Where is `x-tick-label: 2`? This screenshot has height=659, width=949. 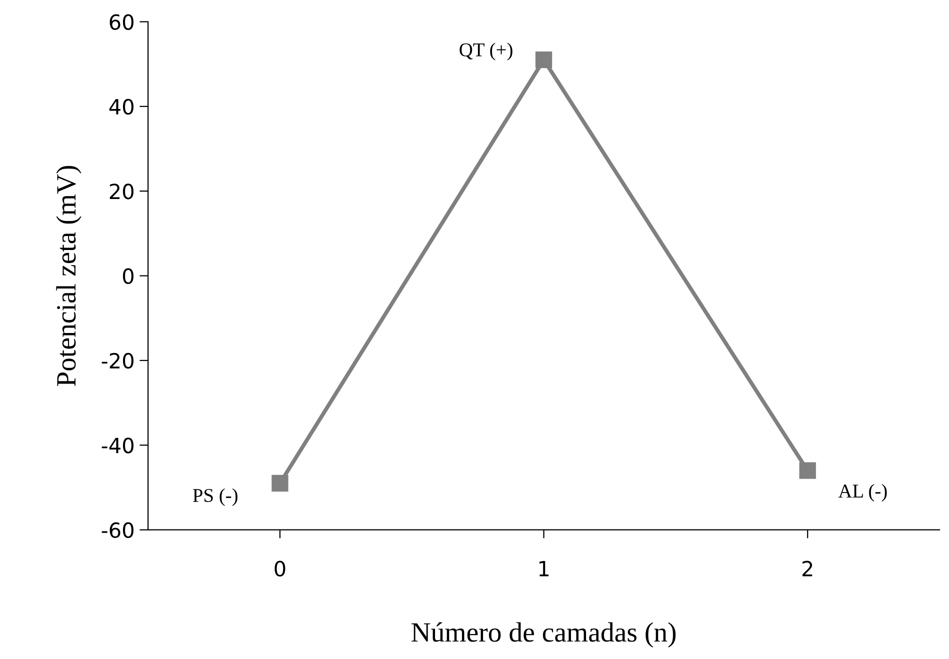
x-tick-label: 2 is located at coordinates (807, 568).